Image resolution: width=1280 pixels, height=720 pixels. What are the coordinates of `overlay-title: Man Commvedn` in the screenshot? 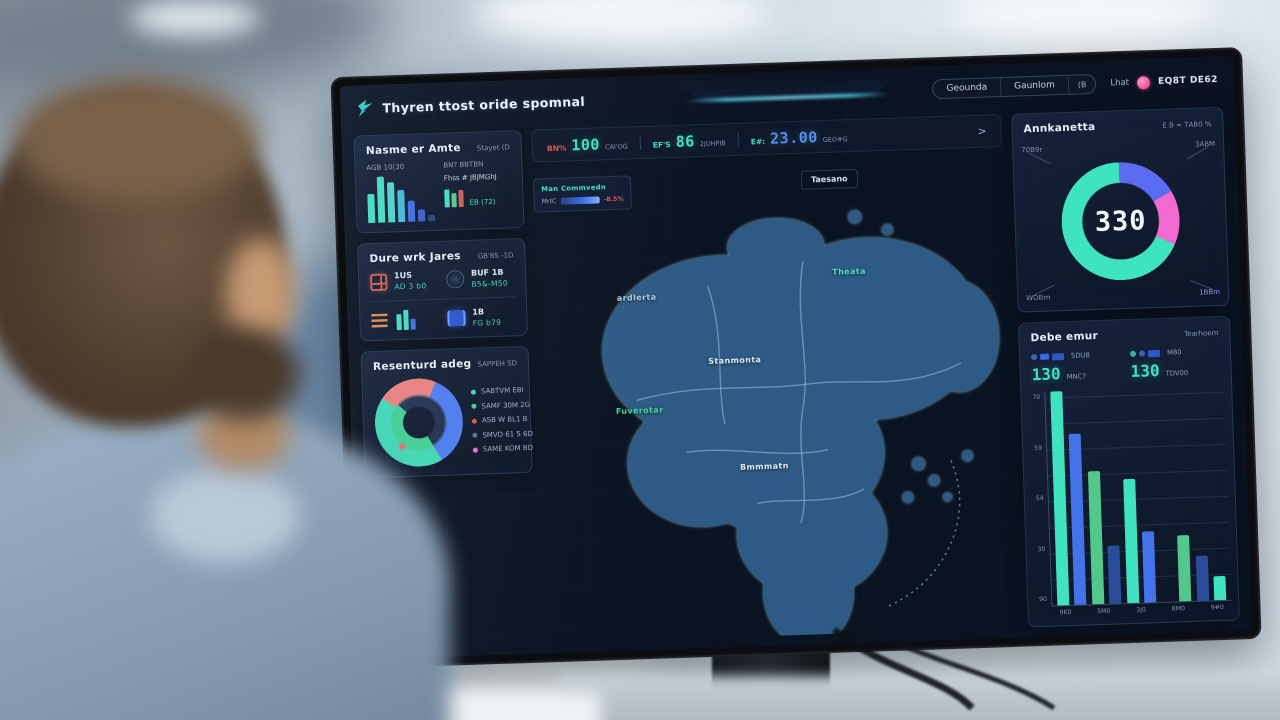 It's located at (574, 188).